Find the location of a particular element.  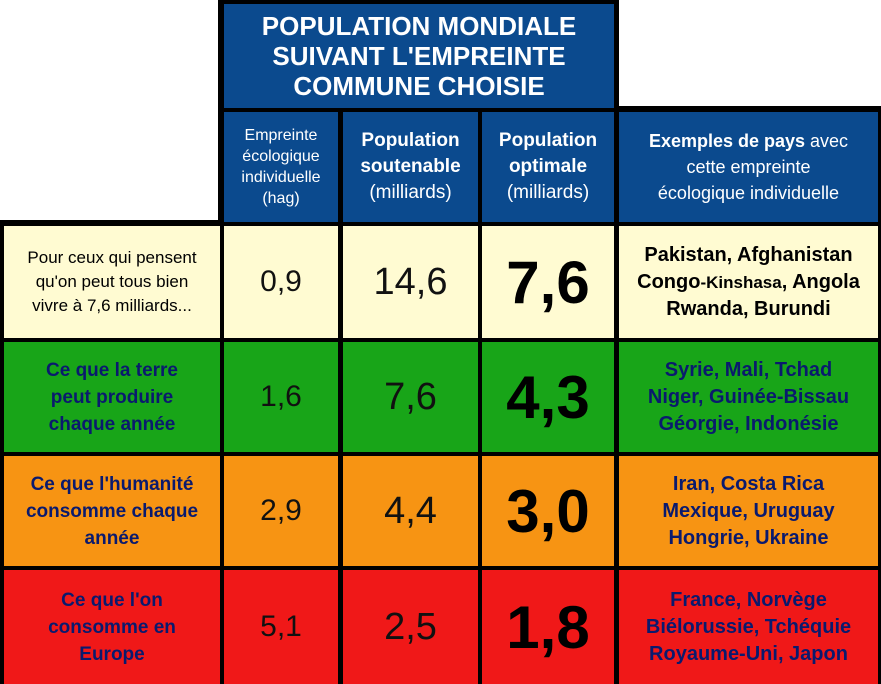

footprint-value: 5,1 is located at coordinates (281, 627).